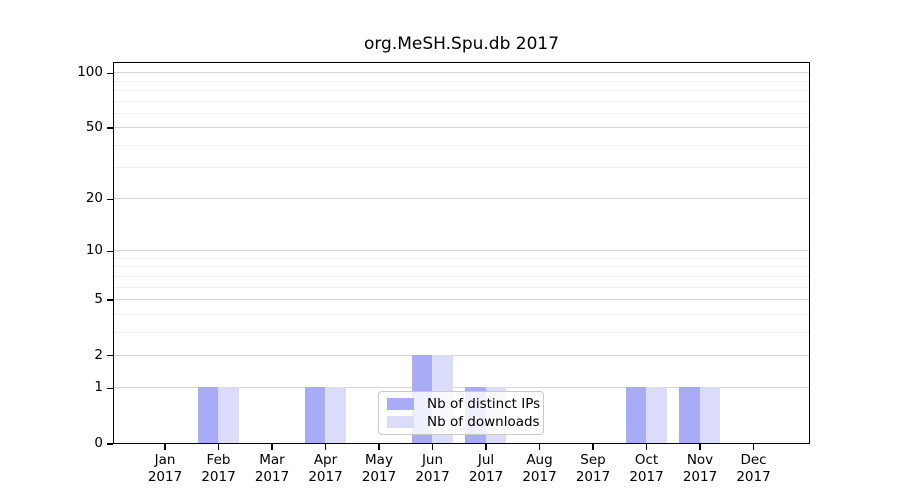 The image size is (900, 500). I want to click on y-tick-label-0: 0, so click(98, 443).